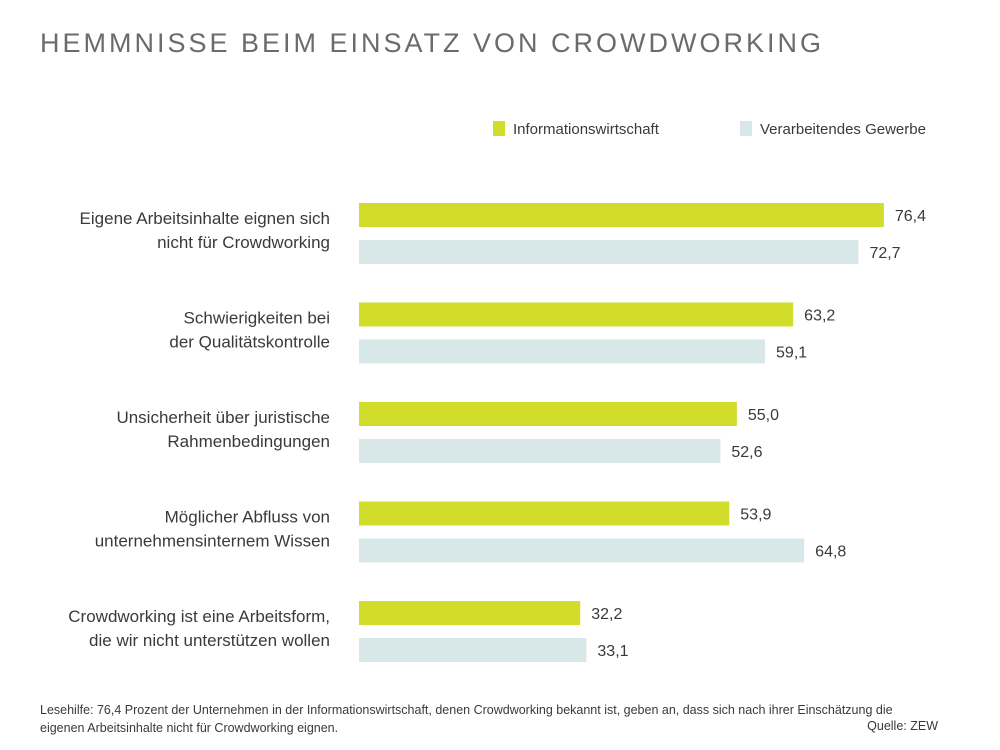  Describe the element at coordinates (247, 517) in the screenshot. I see `category-label-line: Möglicher Abfluss von` at that location.